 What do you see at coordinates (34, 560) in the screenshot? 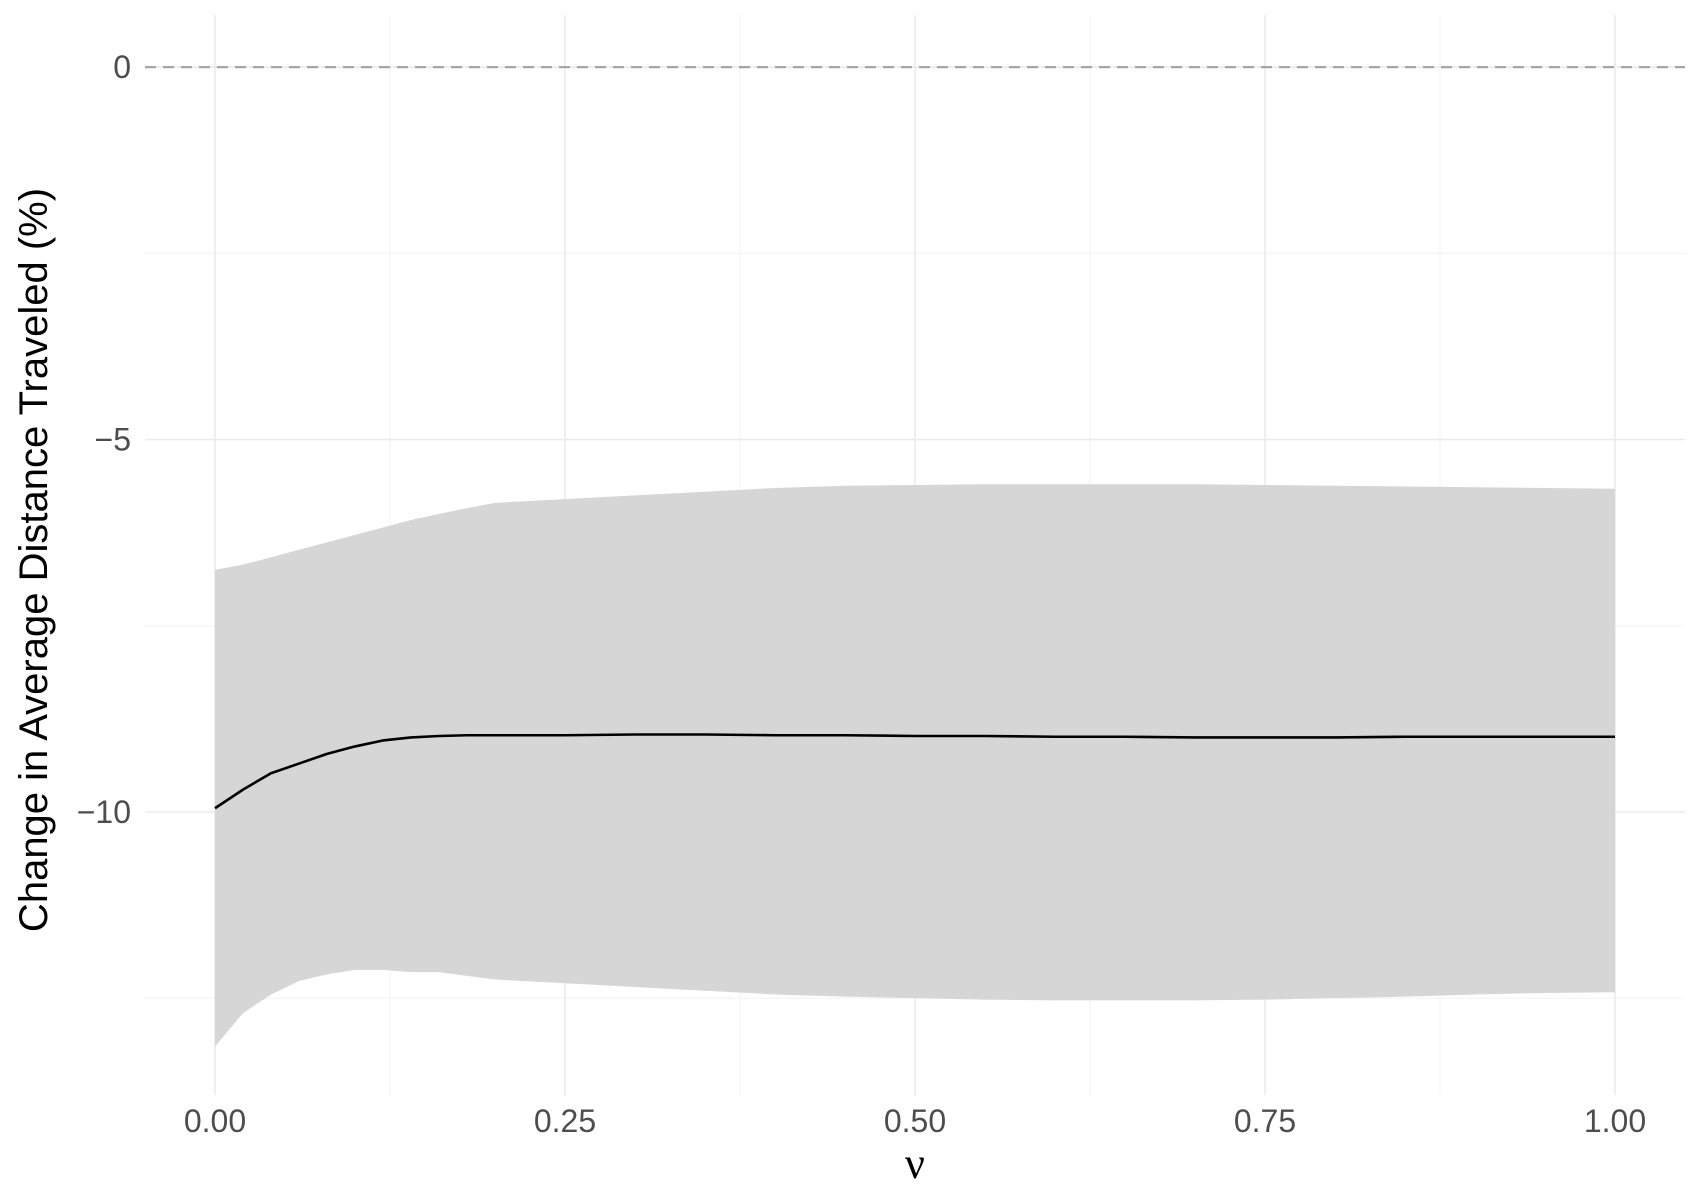
I see `y-axis-title: Change in Average Distance Traveled (%)` at bounding box center [34, 560].